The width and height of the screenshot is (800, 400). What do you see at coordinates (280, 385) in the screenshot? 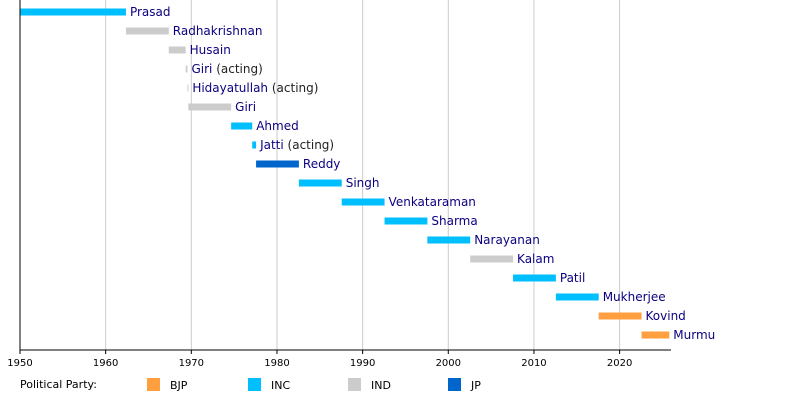
I see `legend-label: INC` at bounding box center [280, 385].